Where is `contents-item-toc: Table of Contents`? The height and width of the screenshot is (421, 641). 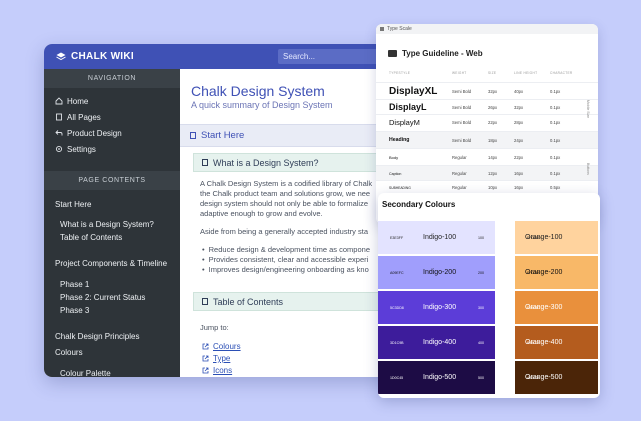 contents-item-toc: Table of Contents is located at coordinates (91, 237).